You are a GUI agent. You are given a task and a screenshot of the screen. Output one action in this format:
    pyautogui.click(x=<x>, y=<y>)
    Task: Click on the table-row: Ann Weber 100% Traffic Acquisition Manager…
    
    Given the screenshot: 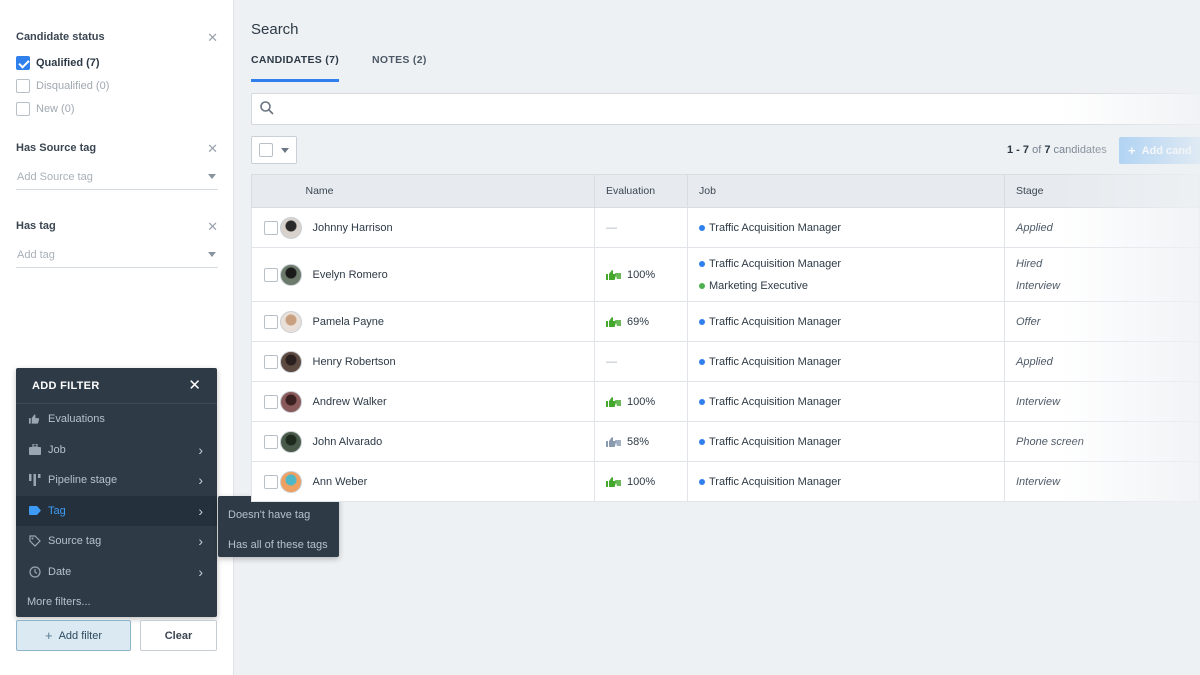 What is the action you would take?
    pyautogui.click(x=725, y=481)
    